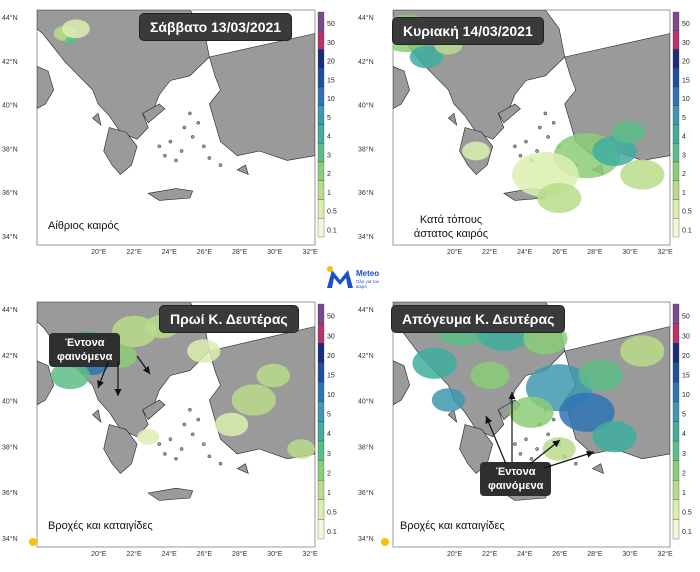 Image resolution: width=700 pixels, height=572 pixels. I want to click on logo-name: Meteo, so click(368, 273).